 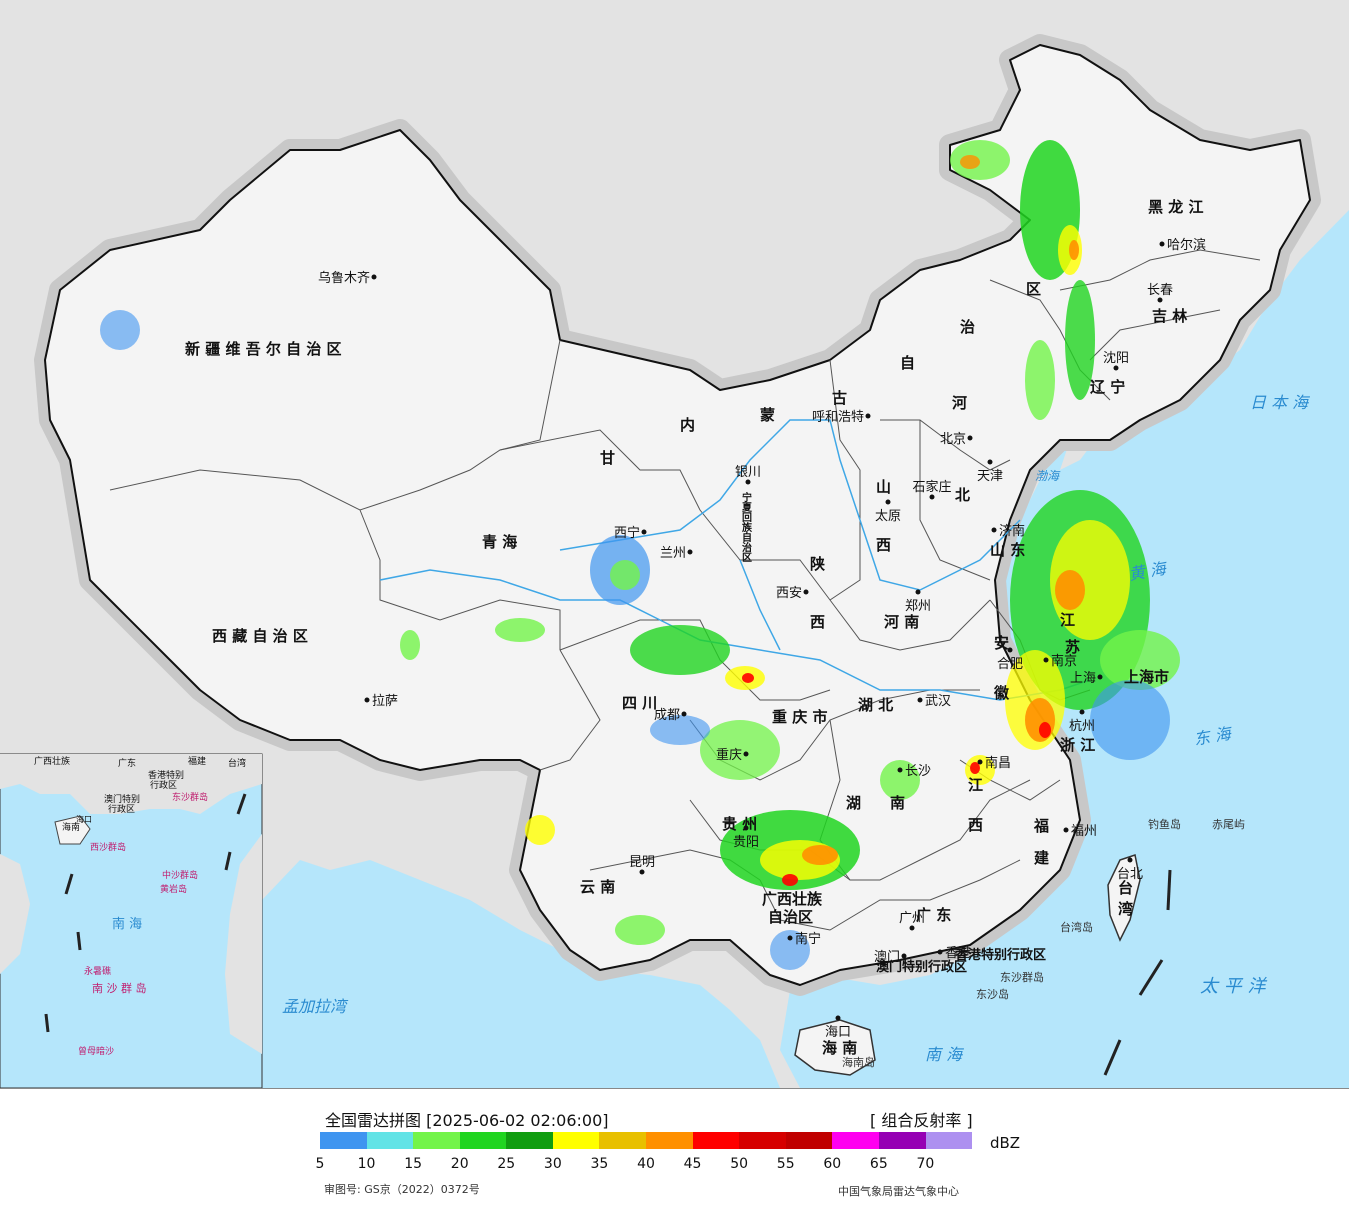 What do you see at coordinates (878, 1164) in the screenshot?
I see `scale-tick-label: 65` at bounding box center [878, 1164].